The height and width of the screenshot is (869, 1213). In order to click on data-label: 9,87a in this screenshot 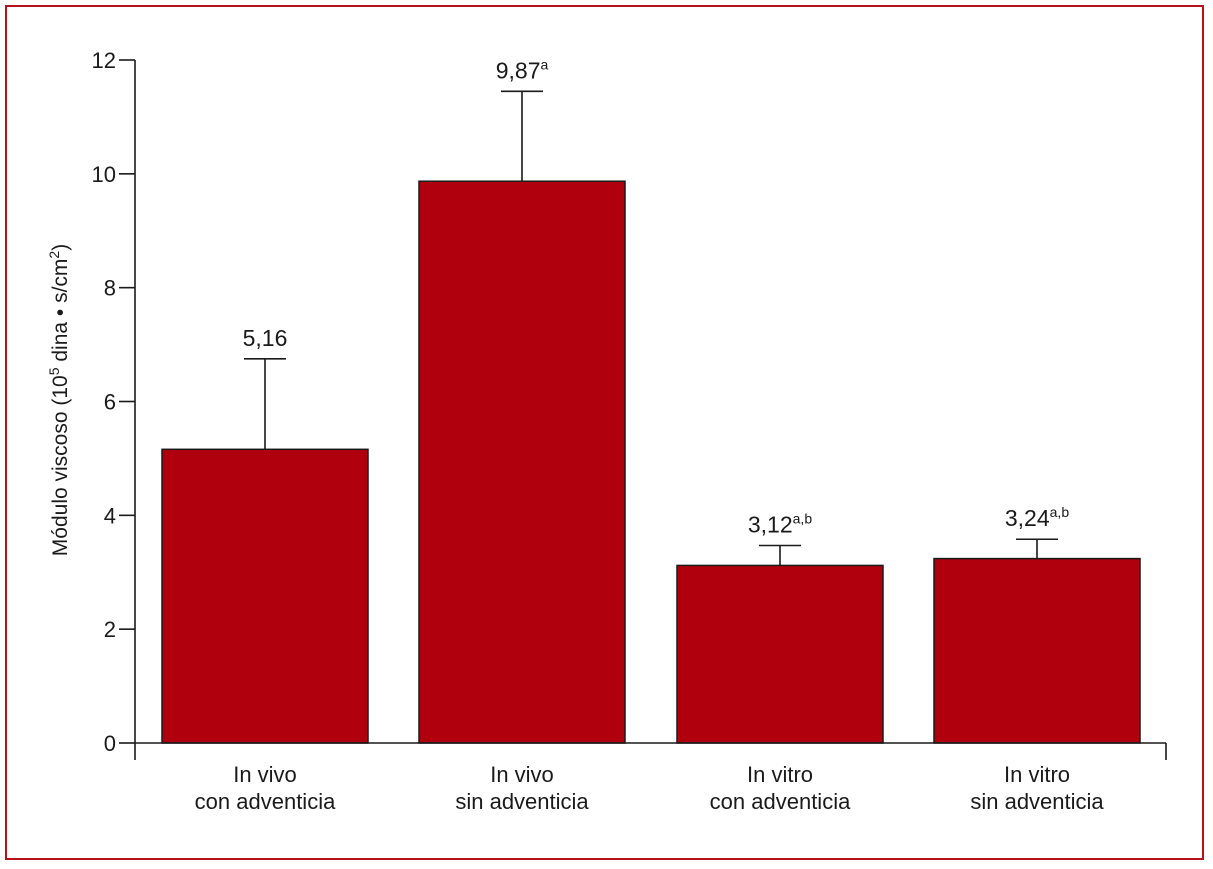, I will do `click(522, 69)`.